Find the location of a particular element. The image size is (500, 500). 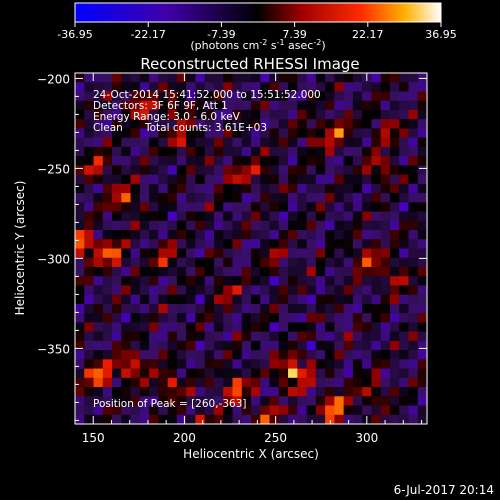

info-energy: Energy Range: 3.0 - 6.0 keV is located at coordinates (167, 117).